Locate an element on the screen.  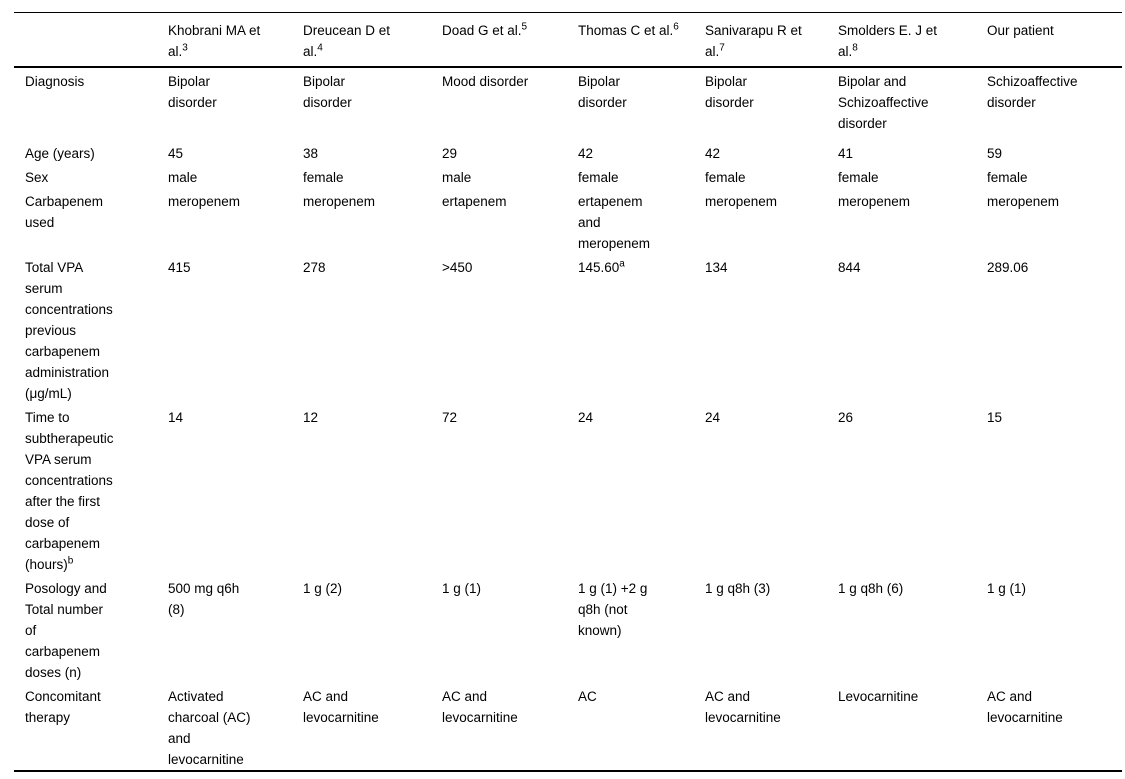
table-cell: 45 is located at coordinates (176, 153).